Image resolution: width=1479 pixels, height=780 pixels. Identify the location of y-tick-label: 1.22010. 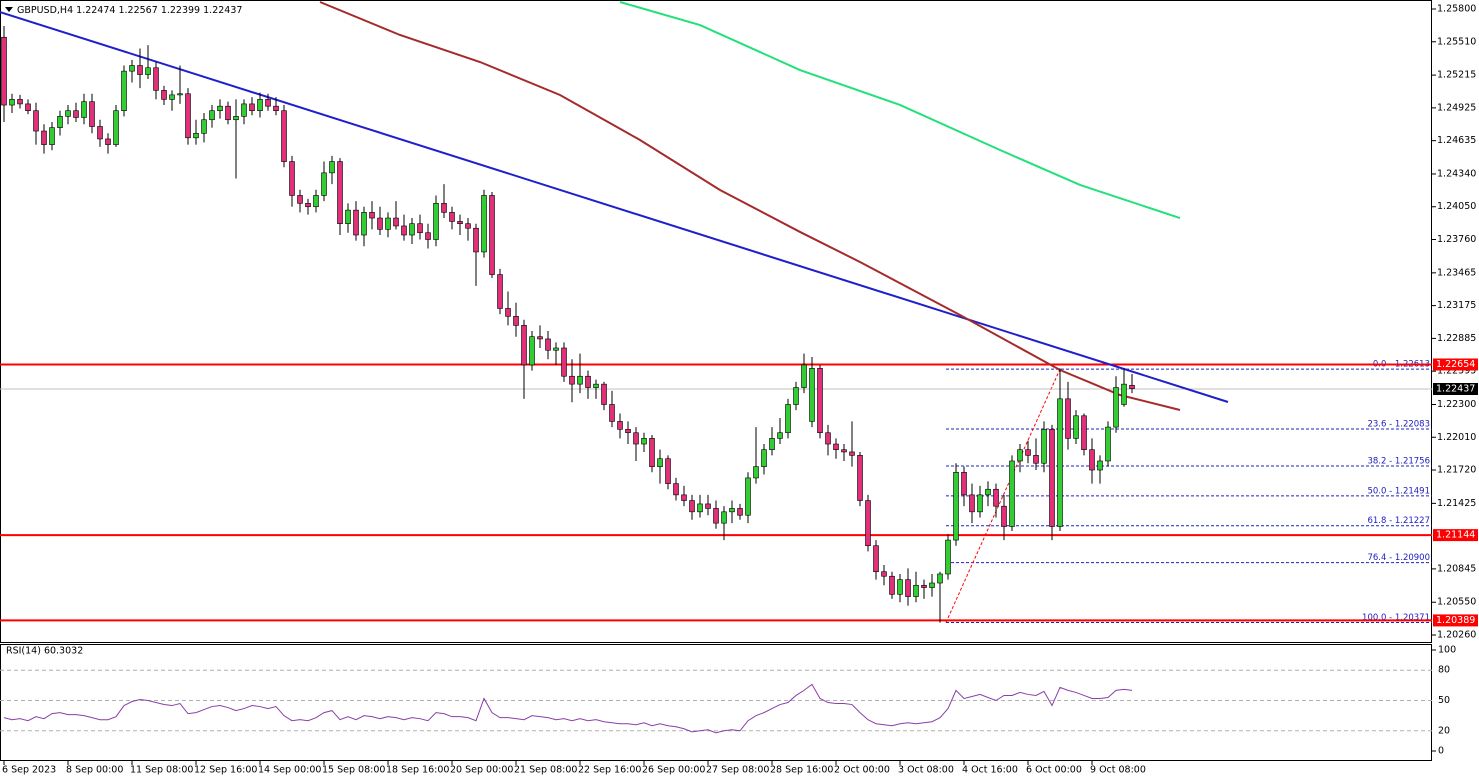
(1456, 437).